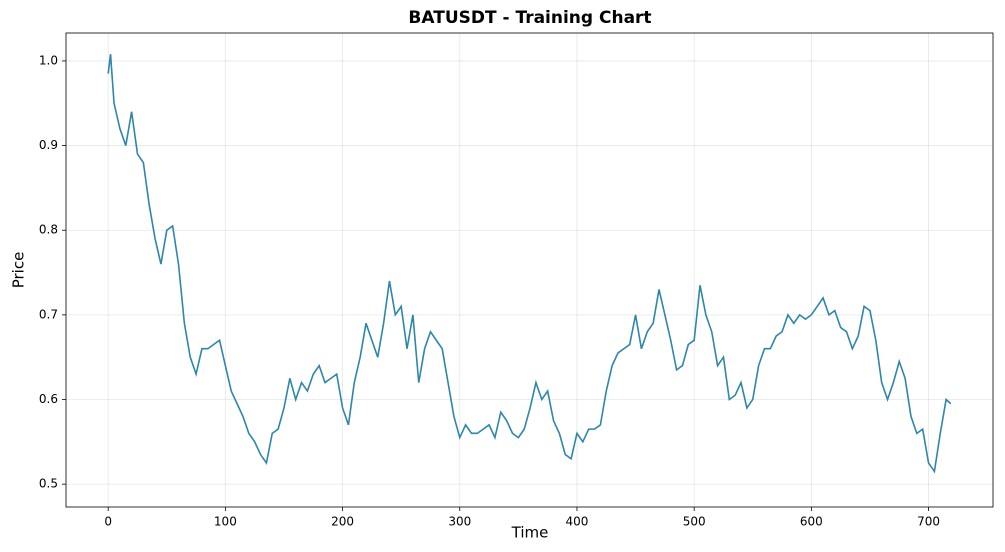 The width and height of the screenshot is (1005, 552). I want to click on x-tick-label: 500, so click(694, 522).